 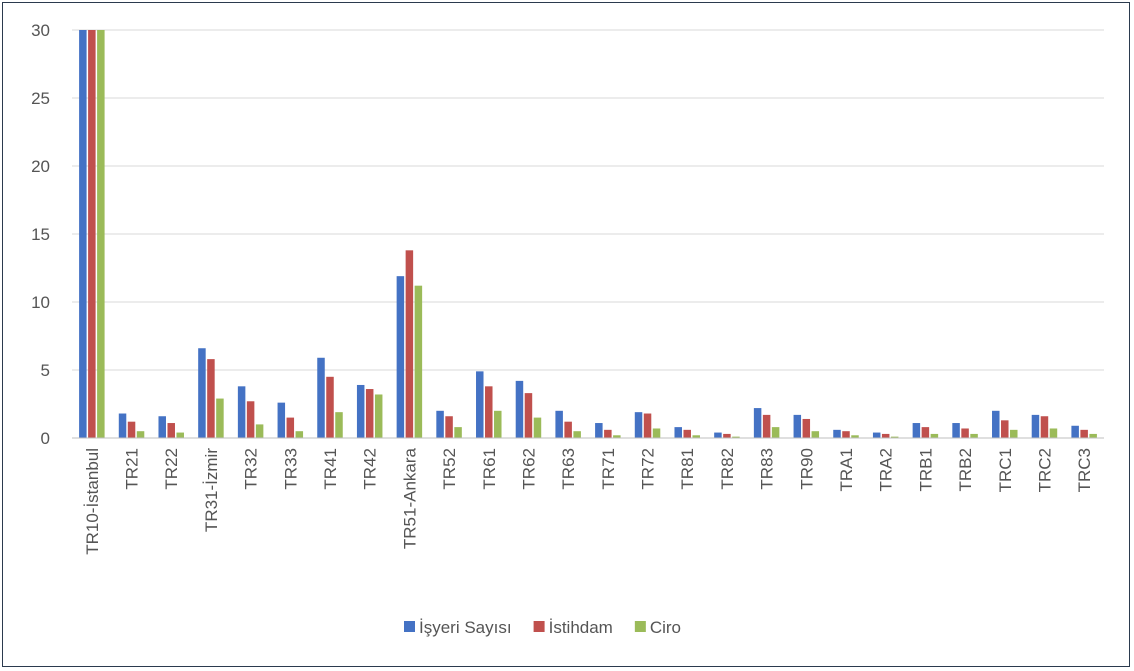 What do you see at coordinates (489, 469) in the screenshot?
I see `x-tick-label: TR61` at bounding box center [489, 469].